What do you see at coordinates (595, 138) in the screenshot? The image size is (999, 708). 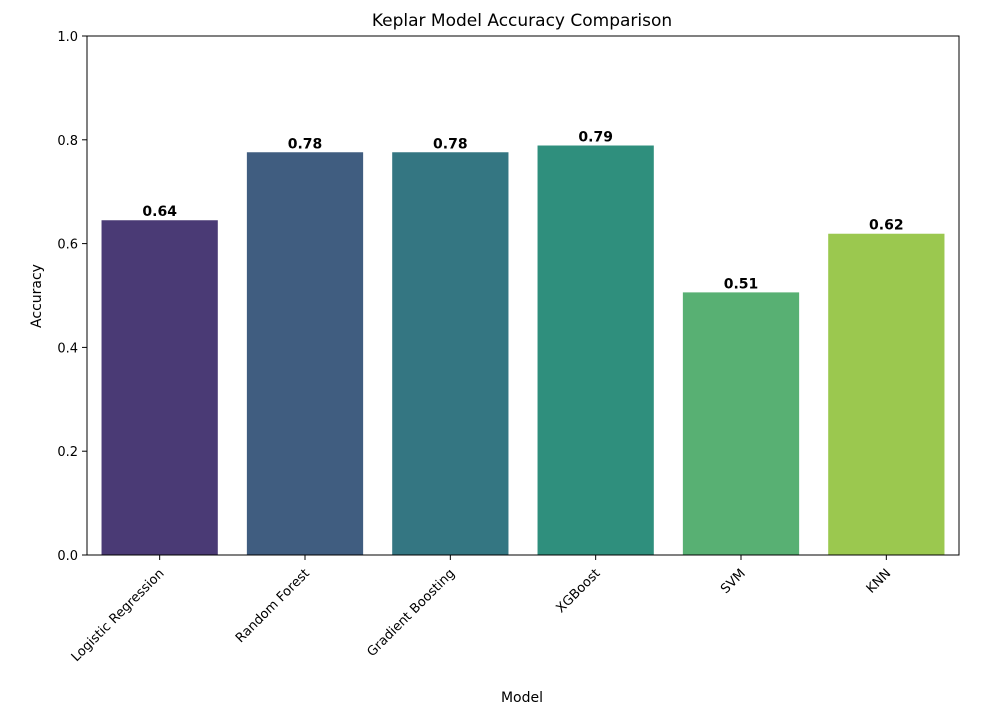 I see `bar-value-label-3: 0.79` at bounding box center [595, 138].